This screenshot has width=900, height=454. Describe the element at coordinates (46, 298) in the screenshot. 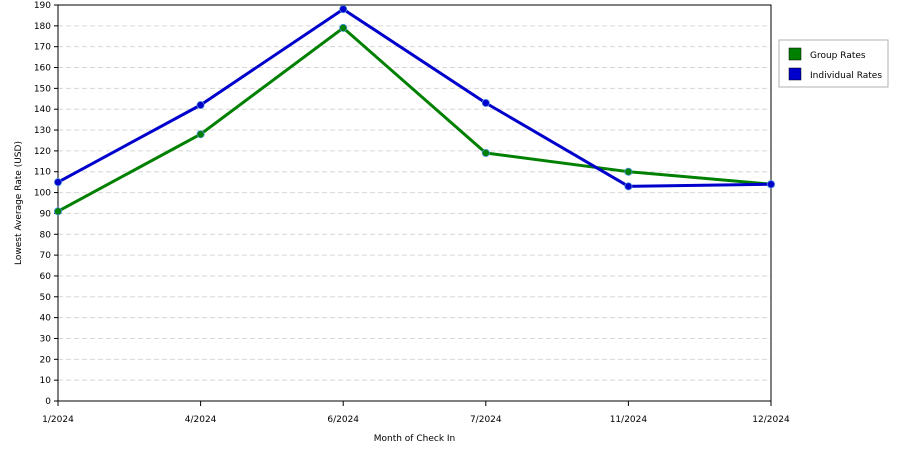

I see `y-tick-label: 50` at that location.